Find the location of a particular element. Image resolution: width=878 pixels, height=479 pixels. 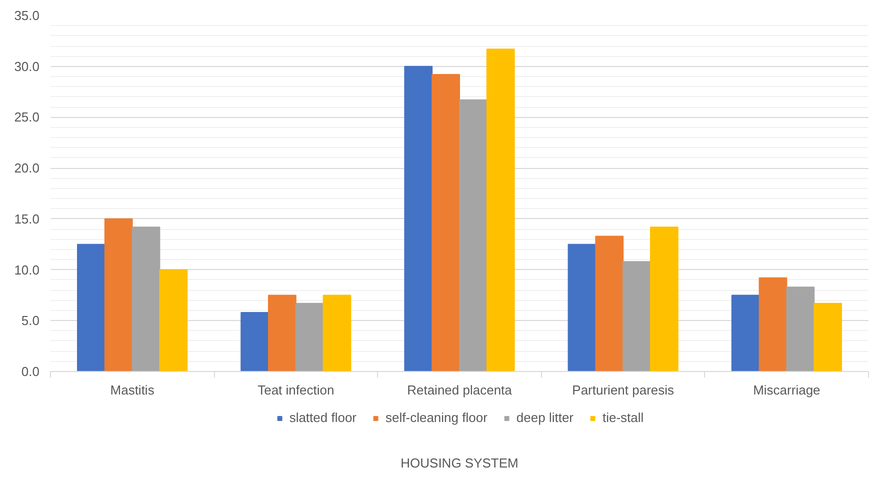

x-tick-label: Parturient paresis is located at coordinates (623, 390).